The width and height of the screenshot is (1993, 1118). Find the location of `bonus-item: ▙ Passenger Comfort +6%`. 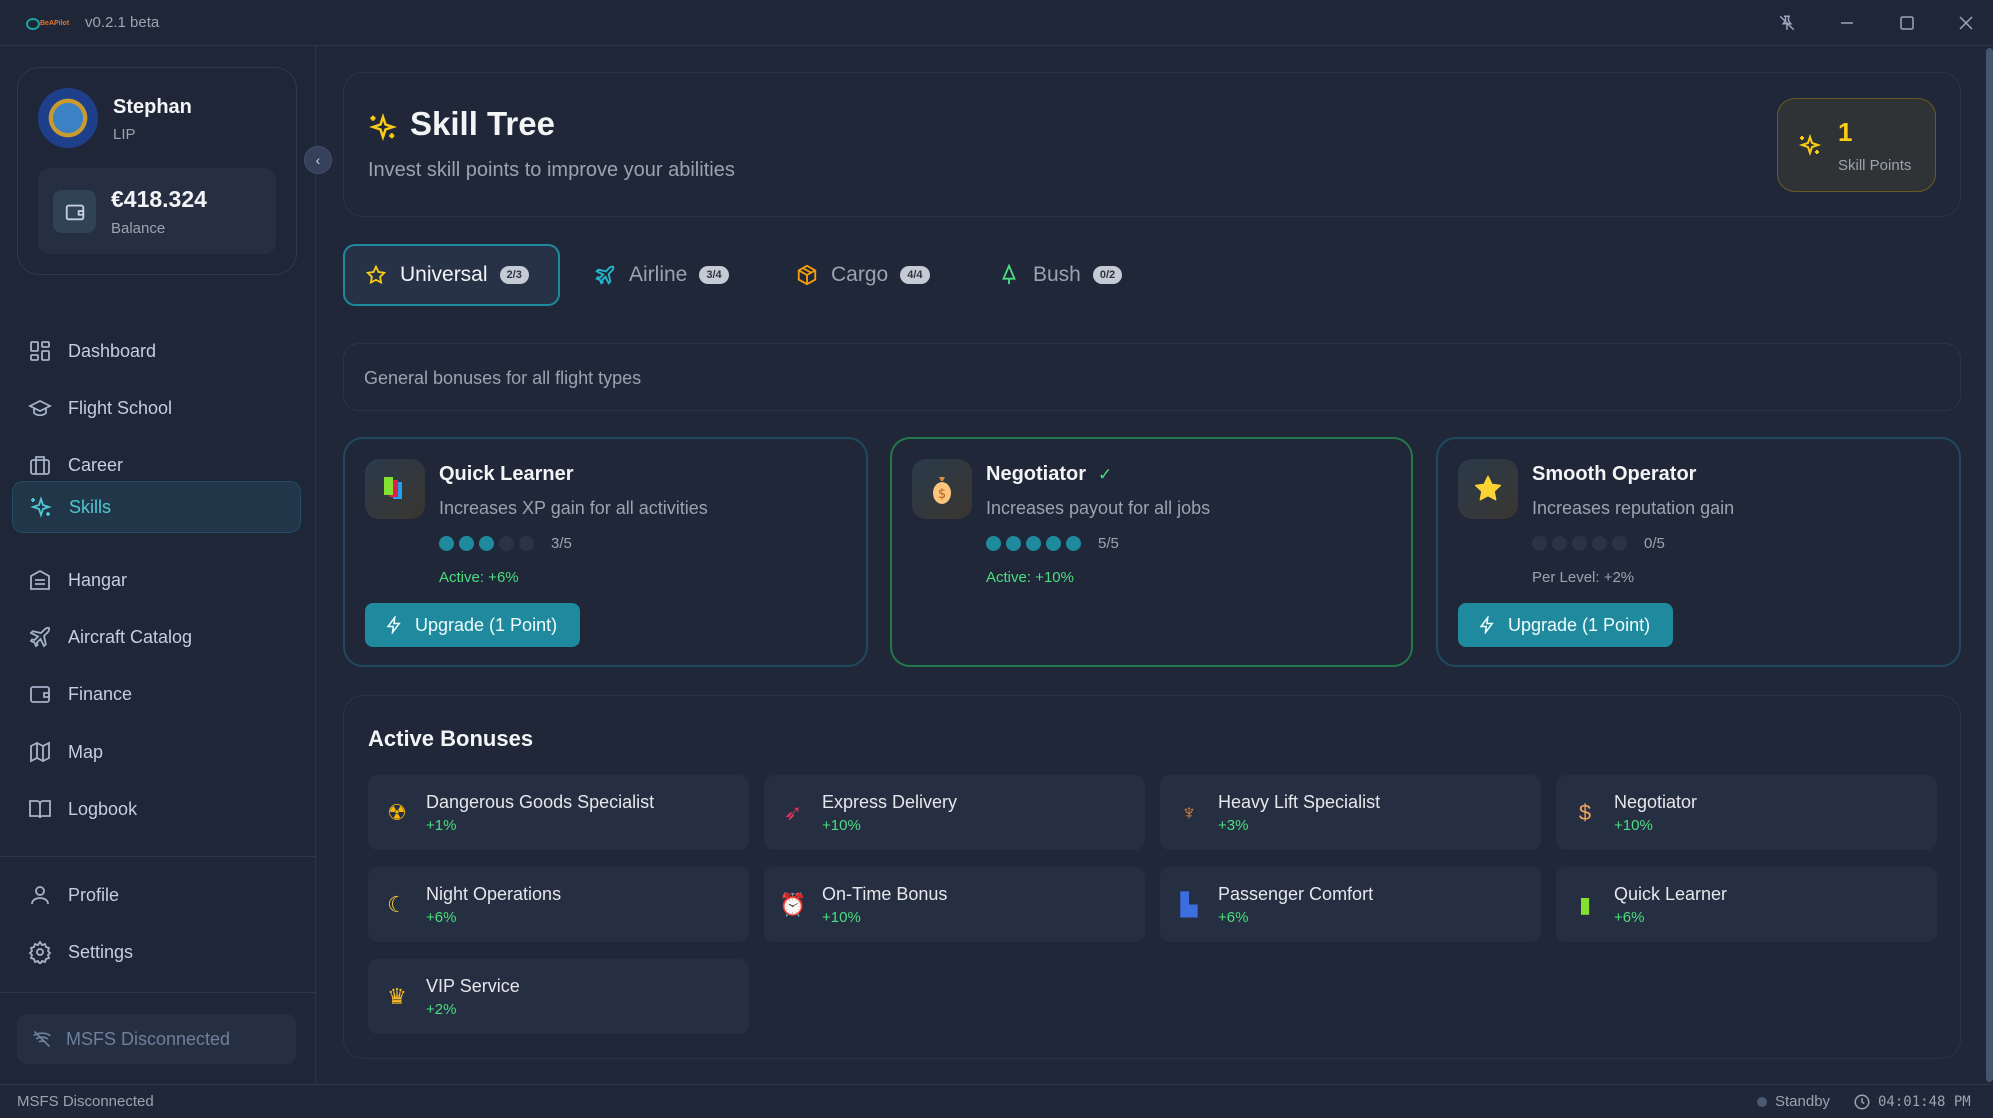

bonus-item: ▙ Passenger Comfort +6% is located at coordinates (1350, 904).